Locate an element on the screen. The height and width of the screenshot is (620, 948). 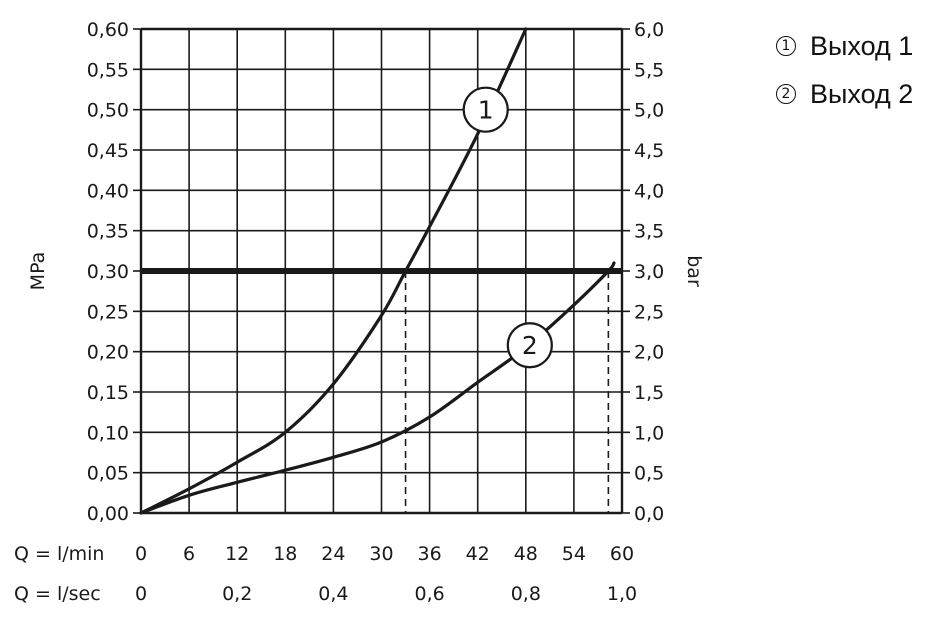
x-lsec-tick-label: 0,2 is located at coordinates (237, 594).